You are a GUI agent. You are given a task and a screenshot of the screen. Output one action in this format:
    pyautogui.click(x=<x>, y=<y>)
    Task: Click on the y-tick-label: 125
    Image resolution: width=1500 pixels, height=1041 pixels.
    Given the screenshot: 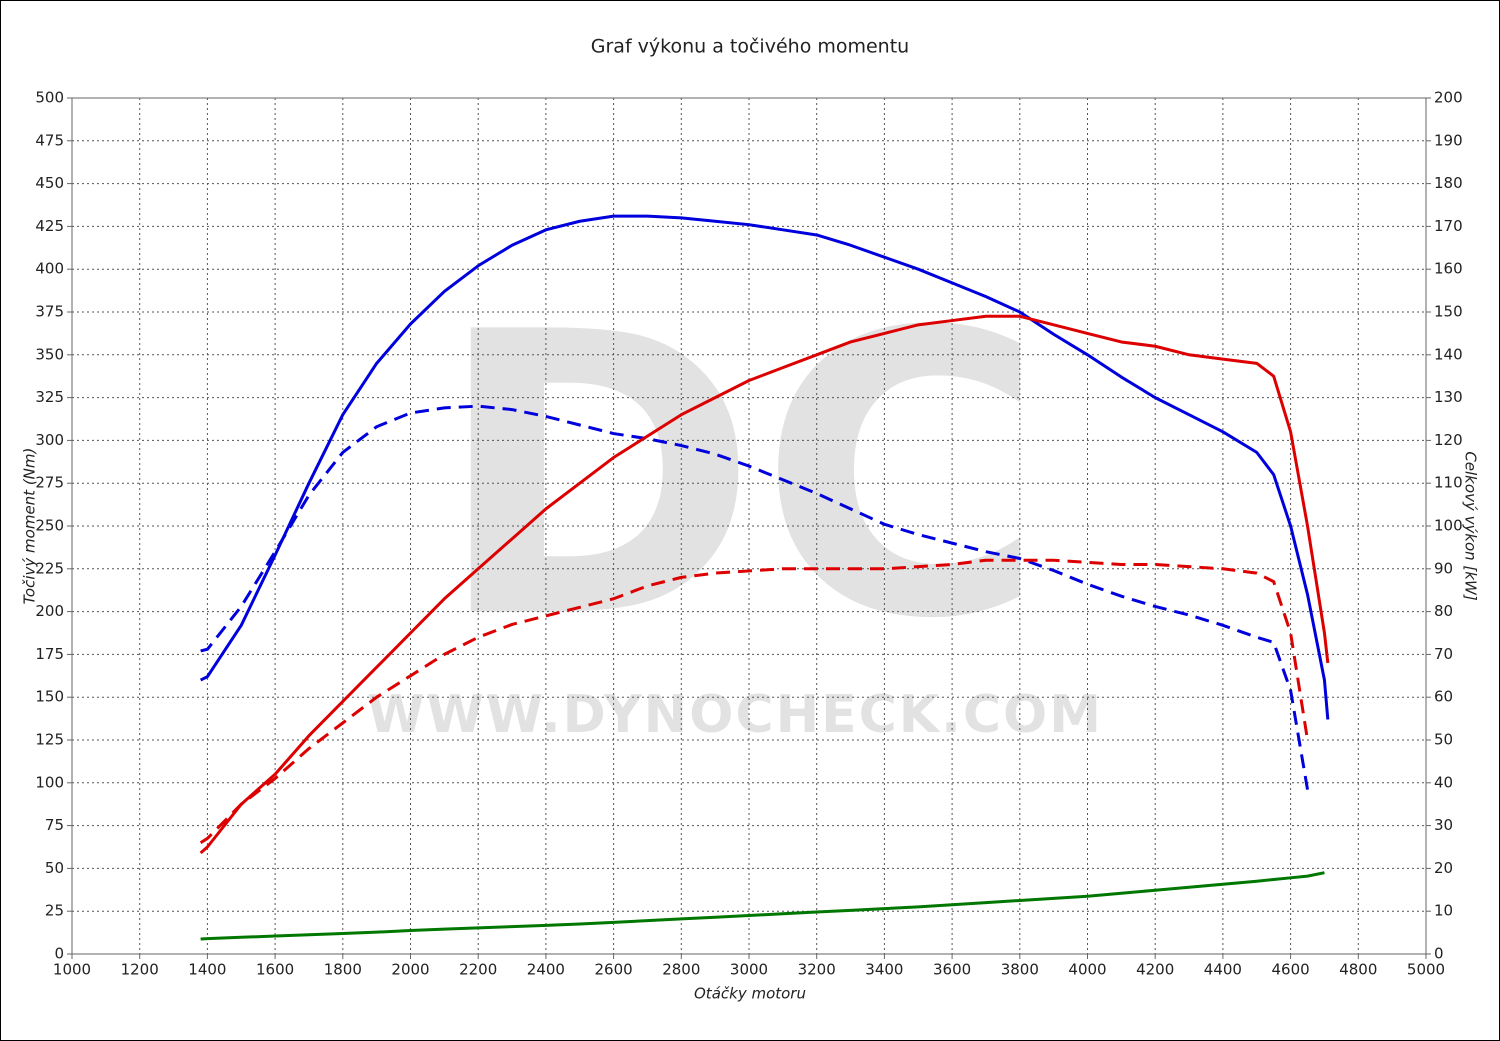 What is the action you would take?
    pyautogui.click(x=49, y=740)
    